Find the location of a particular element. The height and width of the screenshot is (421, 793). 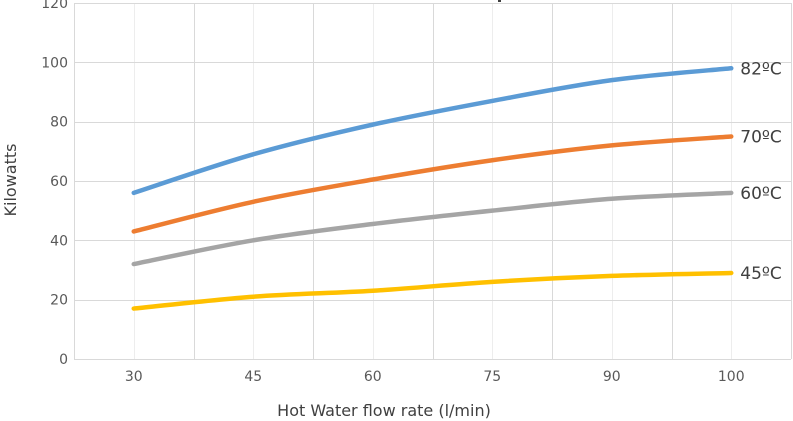

y-axis-title: Kilowatts is located at coordinates (10, 180).